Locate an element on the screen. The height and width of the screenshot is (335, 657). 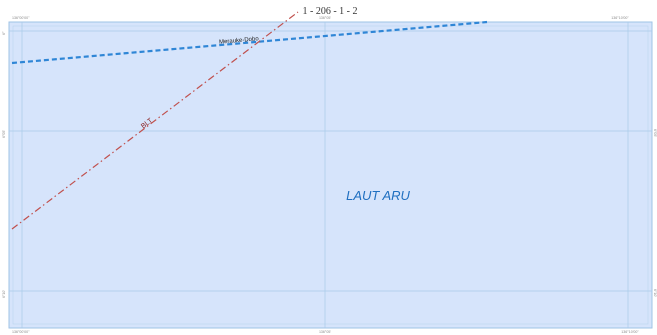
coord-label-right-mid: 6°05' is located at coordinates (655, 133).